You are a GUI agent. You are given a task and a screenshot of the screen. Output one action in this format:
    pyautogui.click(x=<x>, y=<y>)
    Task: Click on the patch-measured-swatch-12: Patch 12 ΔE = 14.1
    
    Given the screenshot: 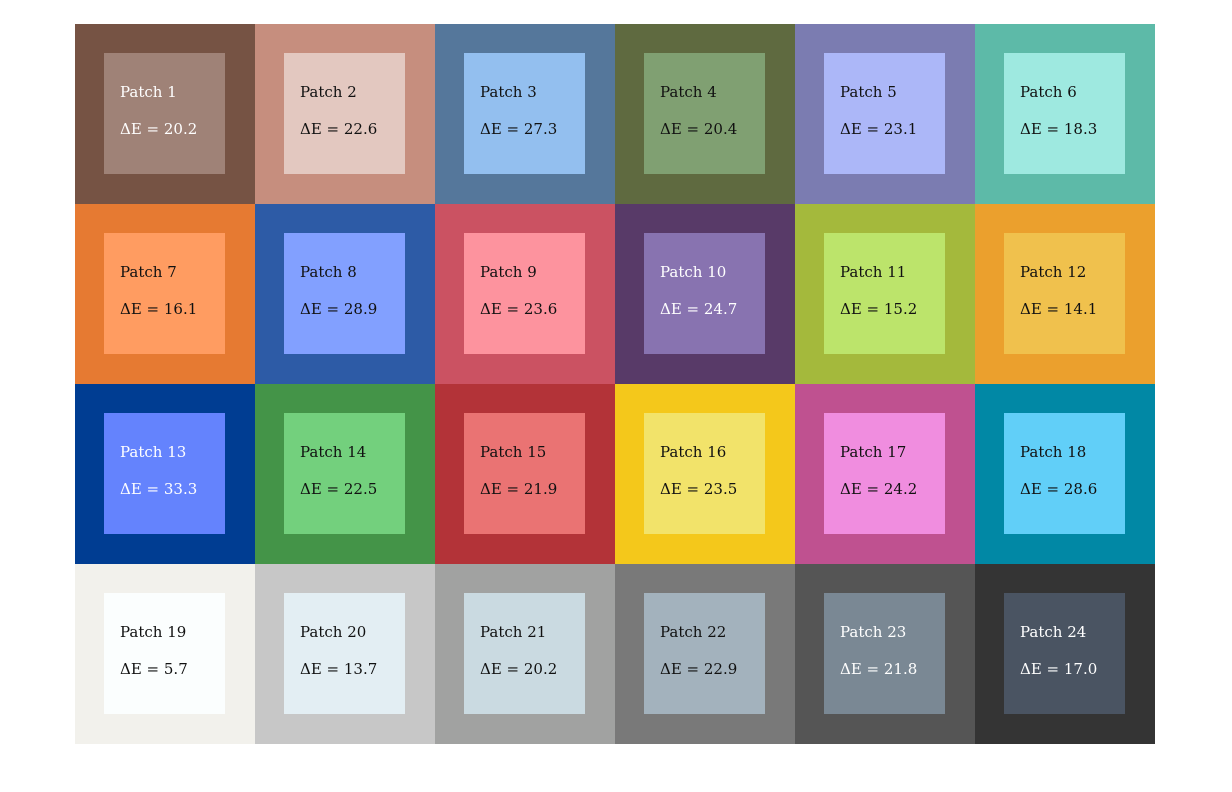 What is the action you would take?
    pyautogui.click(x=1064, y=293)
    